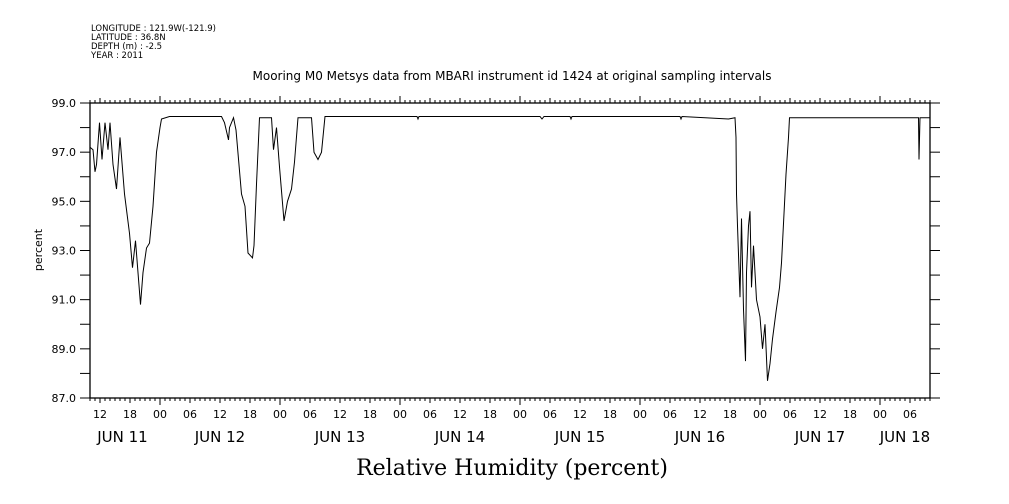  I want to click on x-day-label: JUN 12, so click(219, 437).